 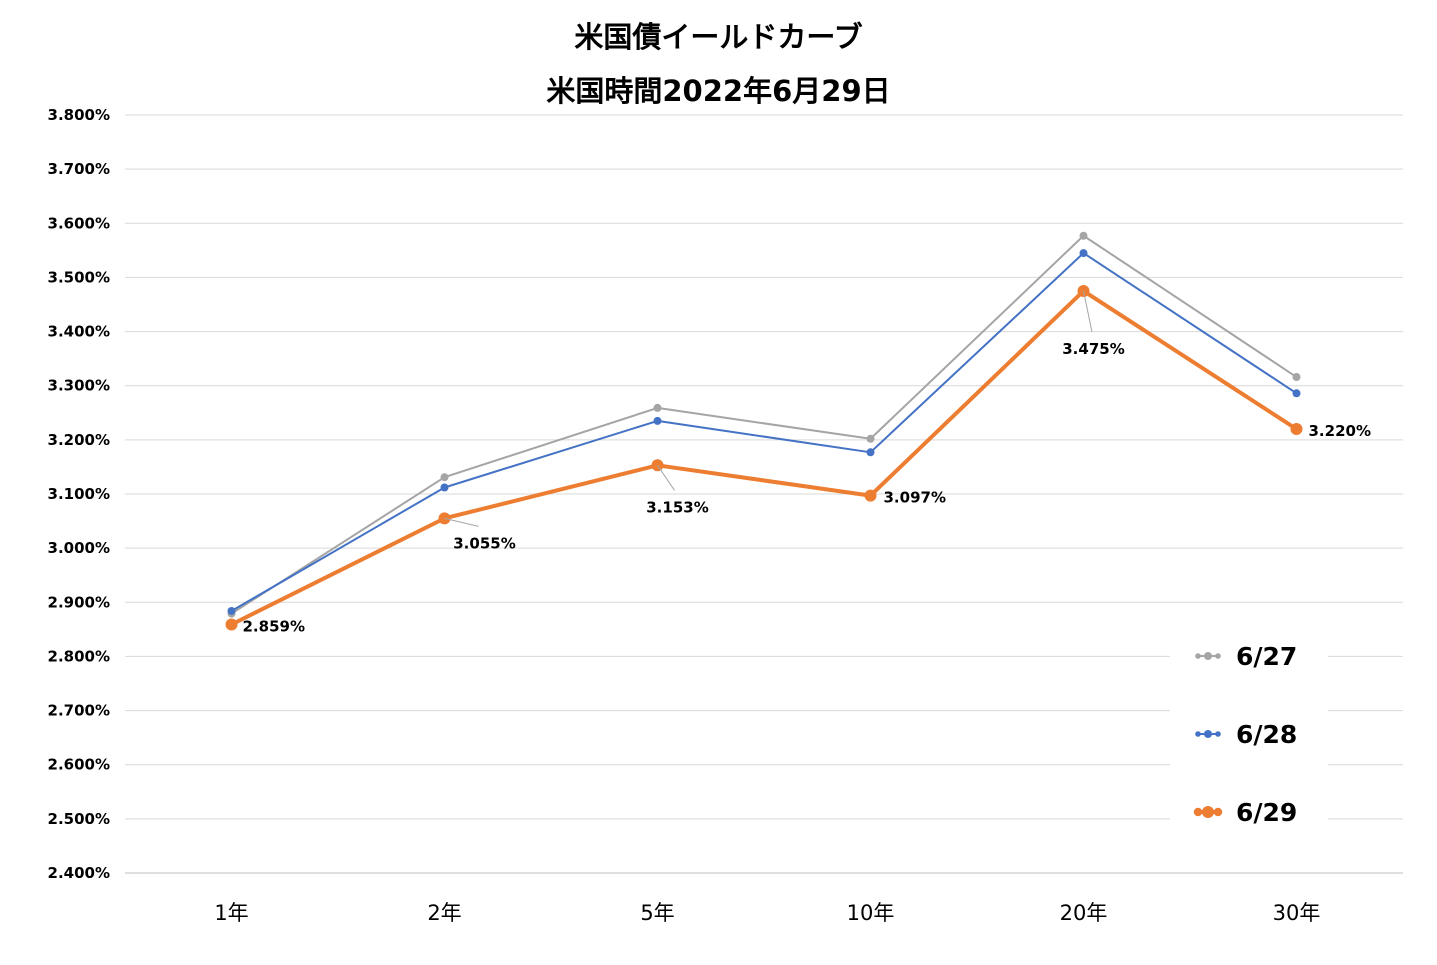 I want to click on data-label: 3.153%, so click(x=677, y=507).